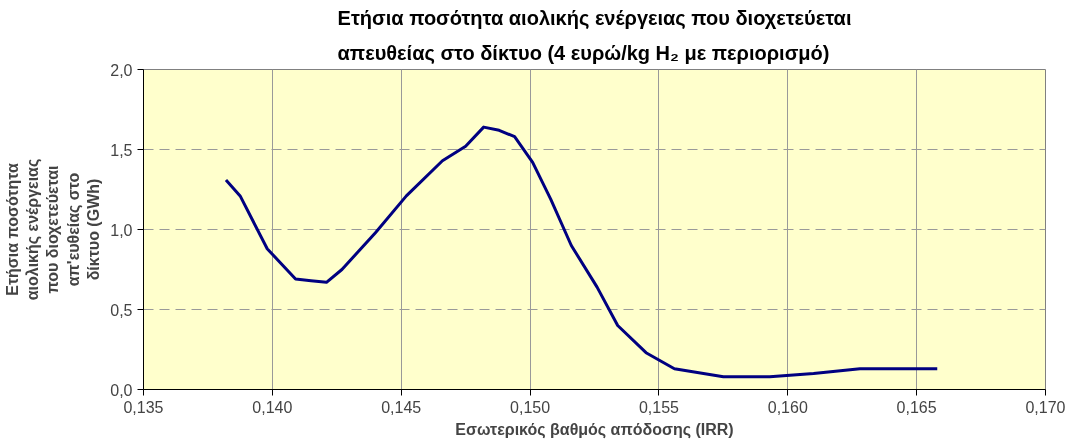 The image size is (1084, 445). What do you see at coordinates (53, 229) in the screenshot?
I see `y-axis-title: Ετήσια ποσότητα αιολικής ενέργειας που διοχετεύεται απ'ευθείας στο δίκτυο (GWh)` at bounding box center [53, 229].